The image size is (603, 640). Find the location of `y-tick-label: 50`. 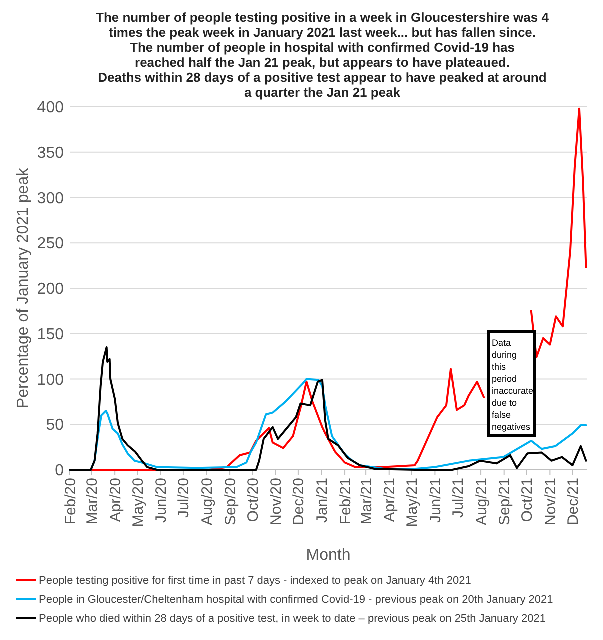

y-tick-label: 50 is located at coordinates (55, 425).